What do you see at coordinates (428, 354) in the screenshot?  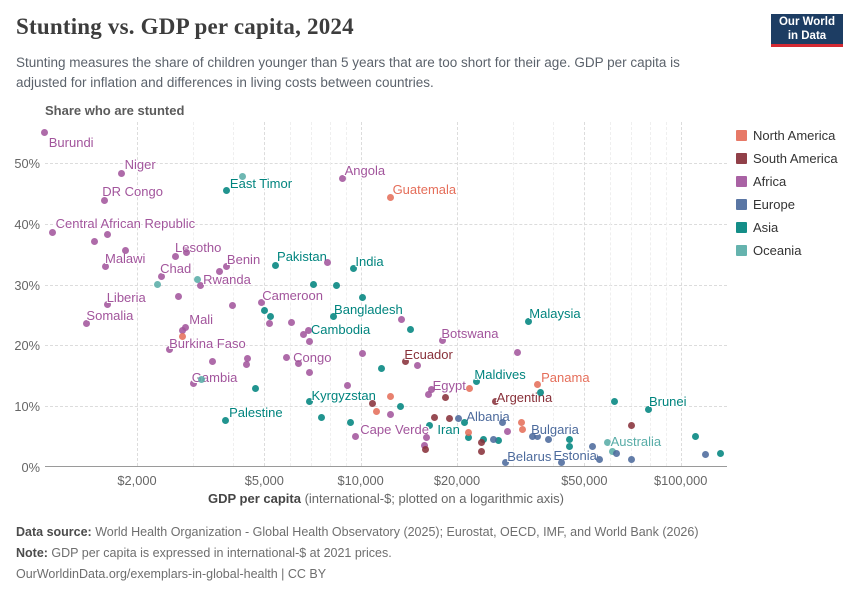 I see `point-label: Ecuador` at bounding box center [428, 354].